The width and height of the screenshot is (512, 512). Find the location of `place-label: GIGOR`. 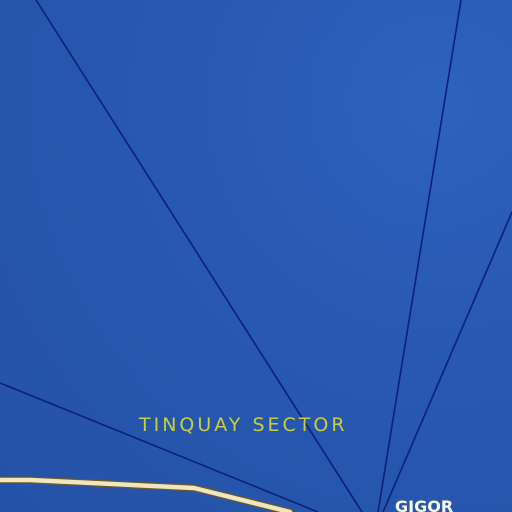

place-label: GIGOR is located at coordinates (424, 504).